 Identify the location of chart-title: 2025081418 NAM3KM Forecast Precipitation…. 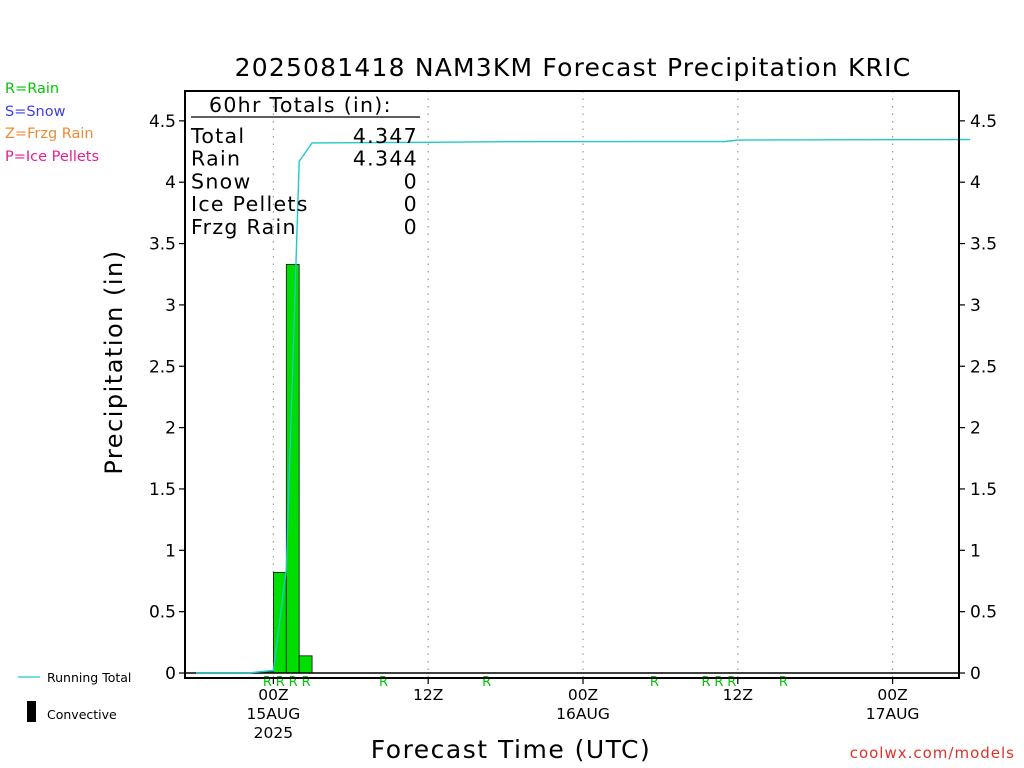
(573, 67).